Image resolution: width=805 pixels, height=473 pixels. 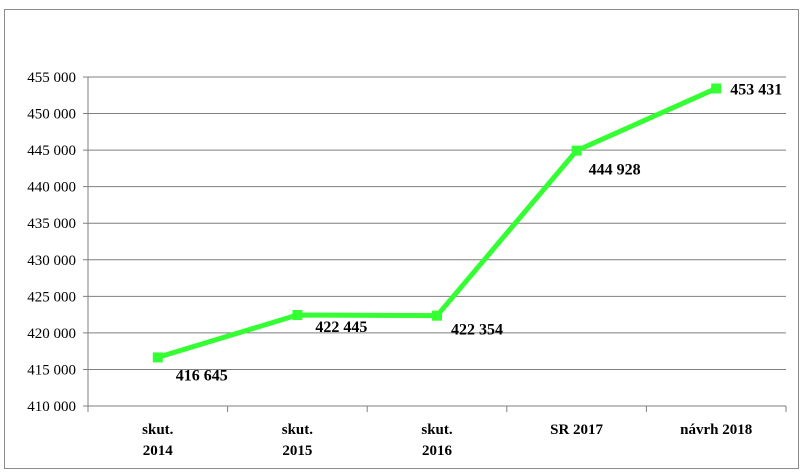 I want to click on x-category-label: 2015, so click(x=297, y=451).